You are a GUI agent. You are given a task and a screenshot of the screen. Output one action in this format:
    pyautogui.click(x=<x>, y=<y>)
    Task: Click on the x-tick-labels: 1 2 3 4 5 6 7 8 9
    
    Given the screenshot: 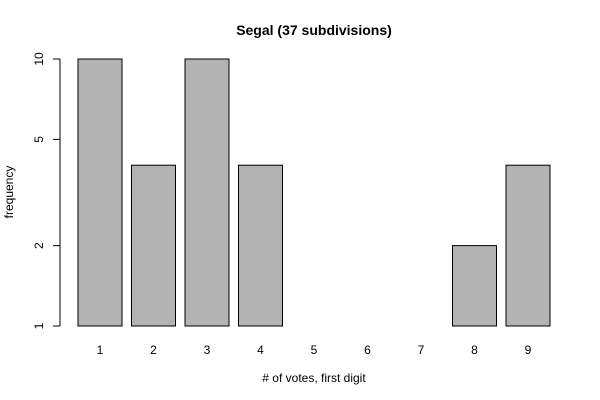 What is the action you would take?
    pyautogui.click(x=314, y=350)
    